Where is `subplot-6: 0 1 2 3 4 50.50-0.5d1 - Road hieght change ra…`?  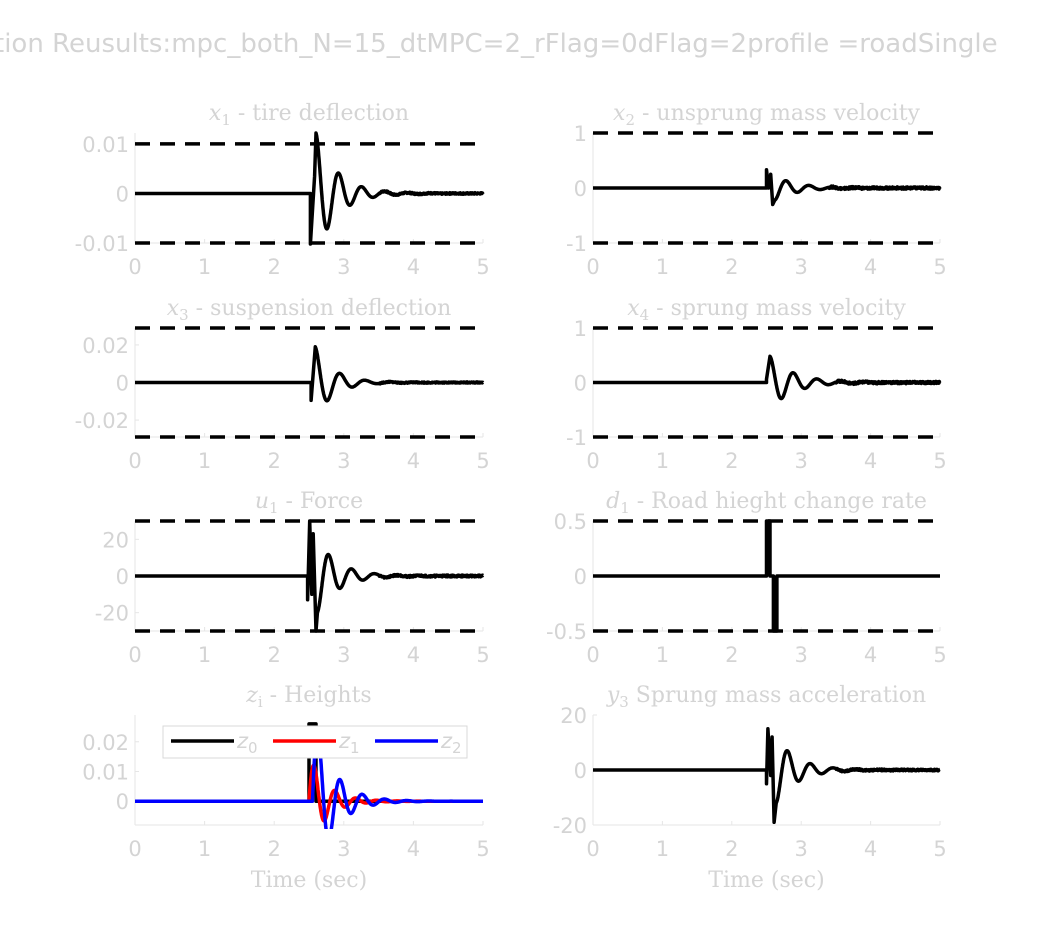
subplot-6: 0 1 2 3 4 50.50-0.5d1 - Road hieght change ra… is located at coordinates (746, 578).